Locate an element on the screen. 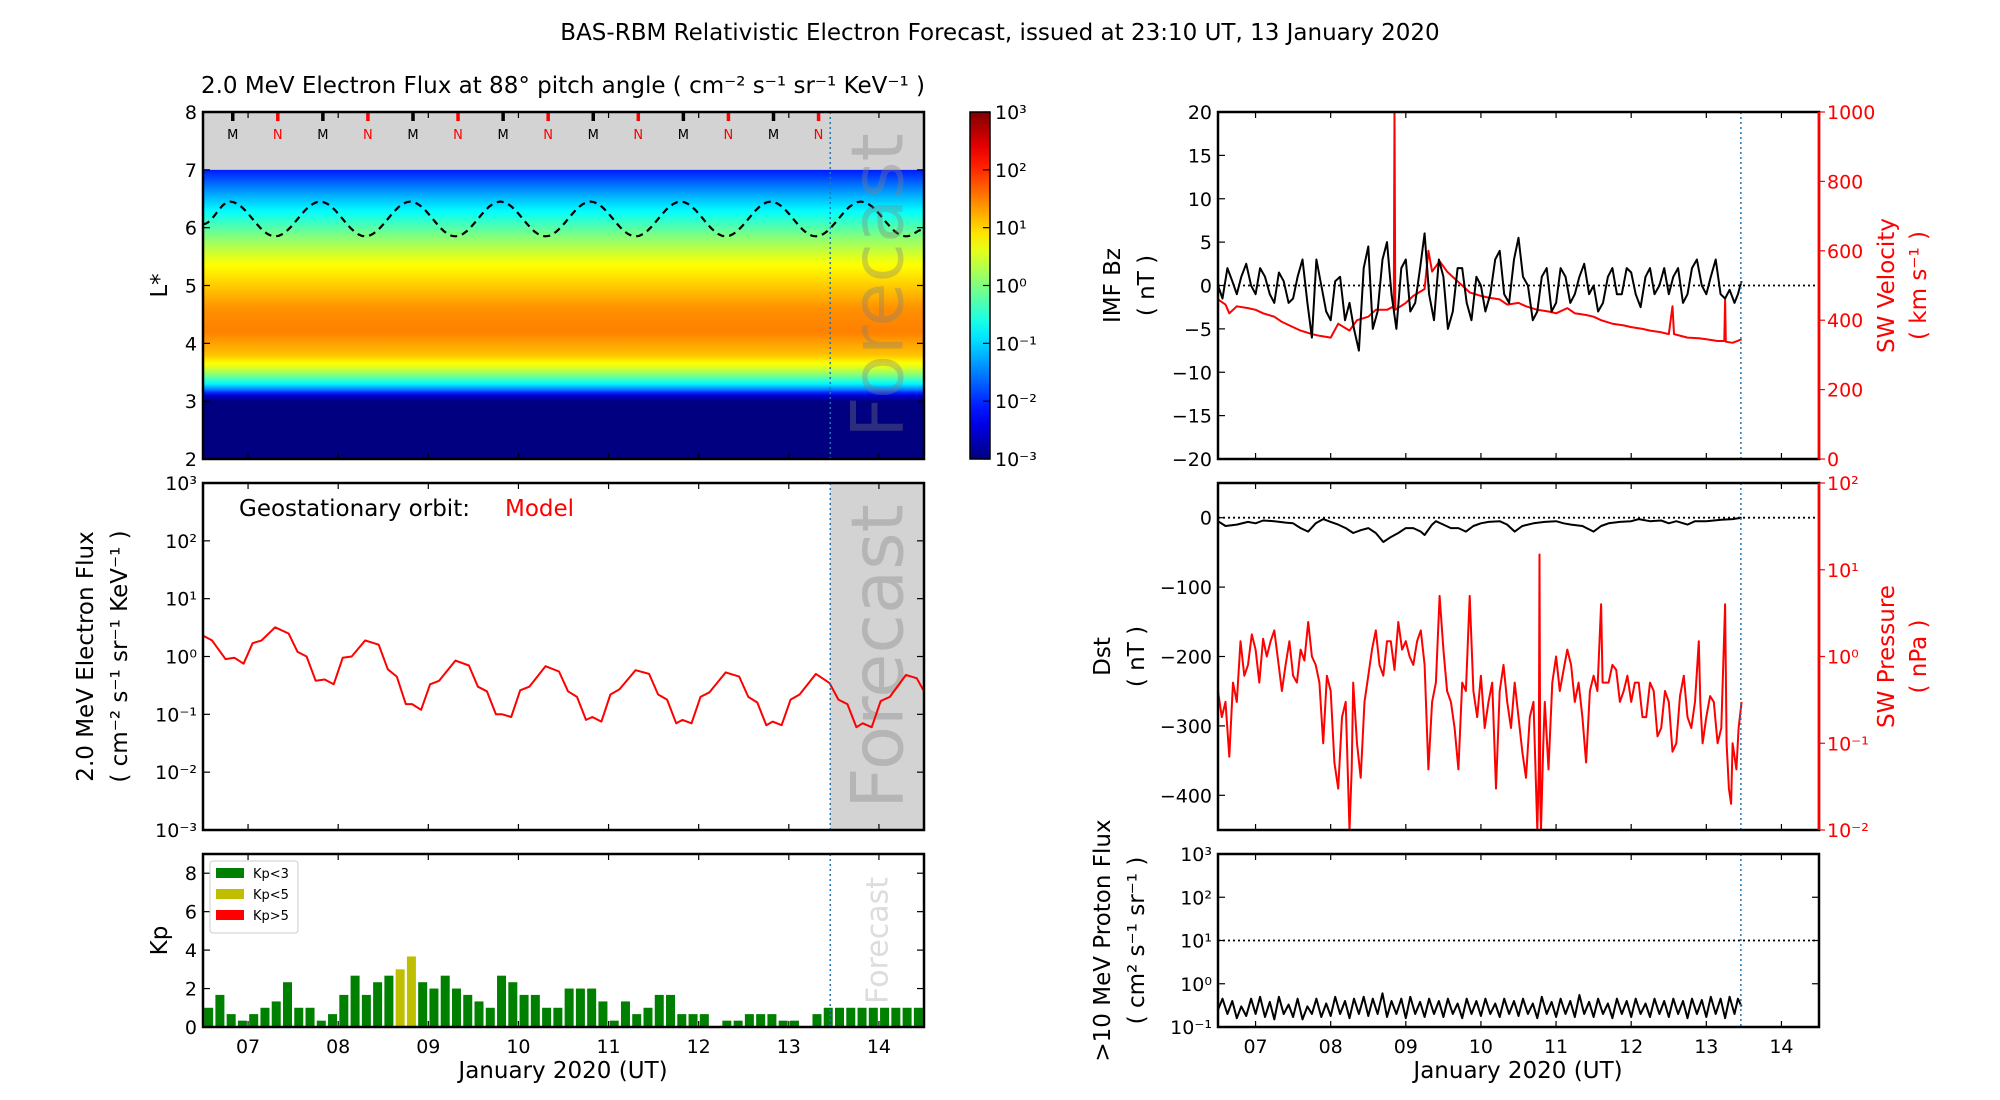 Image resolution: width=2000 pixels, height=1100 pixels. imf-ytick-label: 5 is located at coordinates (1206, 243).